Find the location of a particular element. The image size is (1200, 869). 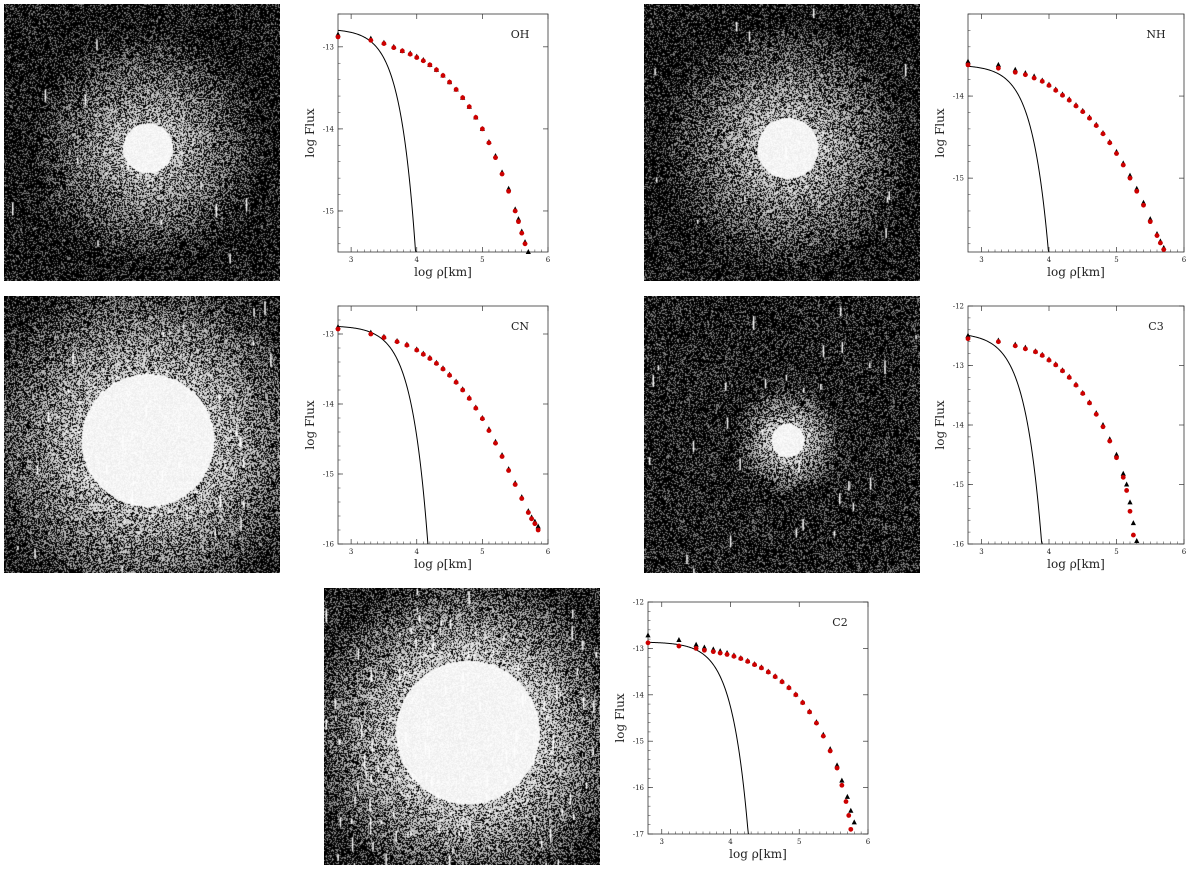

profile-plot-c3: 3 4 5 6 -12 -13 -14 -15 -16 log ρ[km] log Flux C3 is located at coordinates (1061, 436).